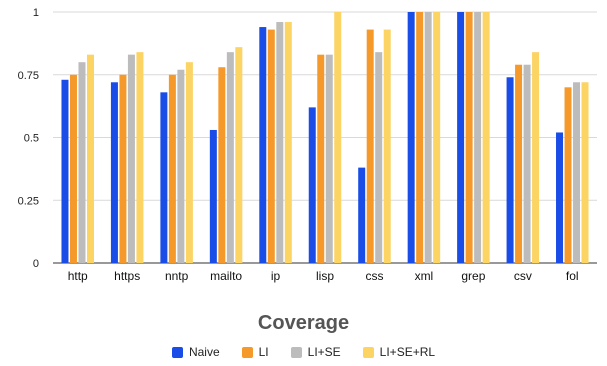  Describe the element at coordinates (577, 172) in the screenshot. I see `bar-li-se-fol` at that location.